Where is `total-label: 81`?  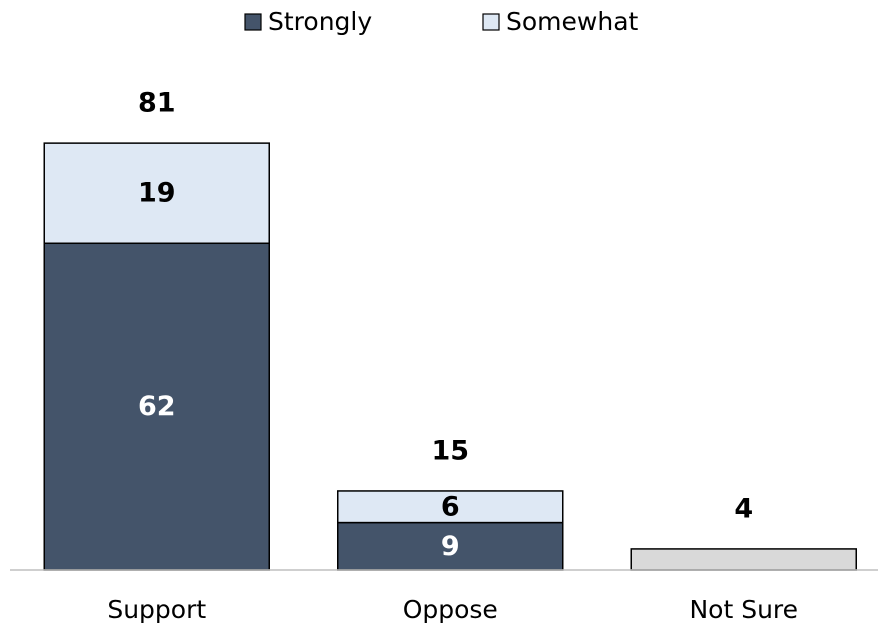 total-label: 81 is located at coordinates (157, 103).